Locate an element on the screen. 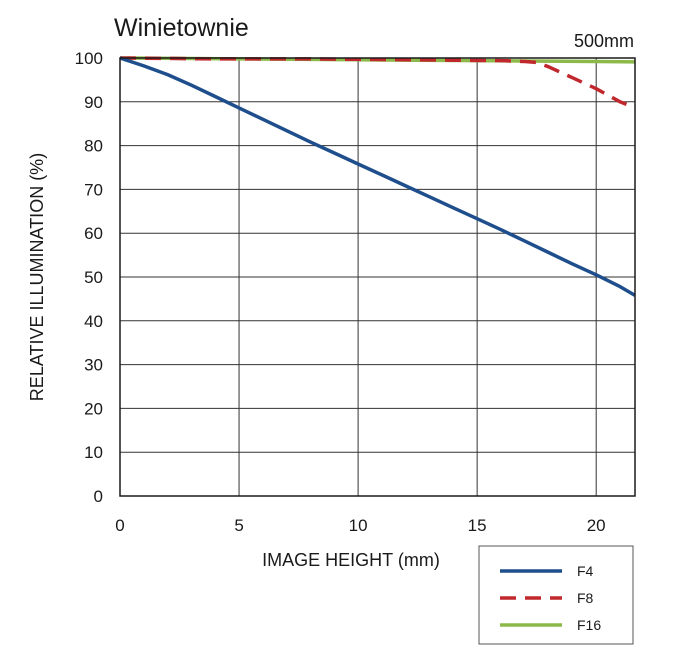 Image resolution: width=680 pixels, height=655 pixels. legend: F4 F8 F16 is located at coordinates (556, 595).